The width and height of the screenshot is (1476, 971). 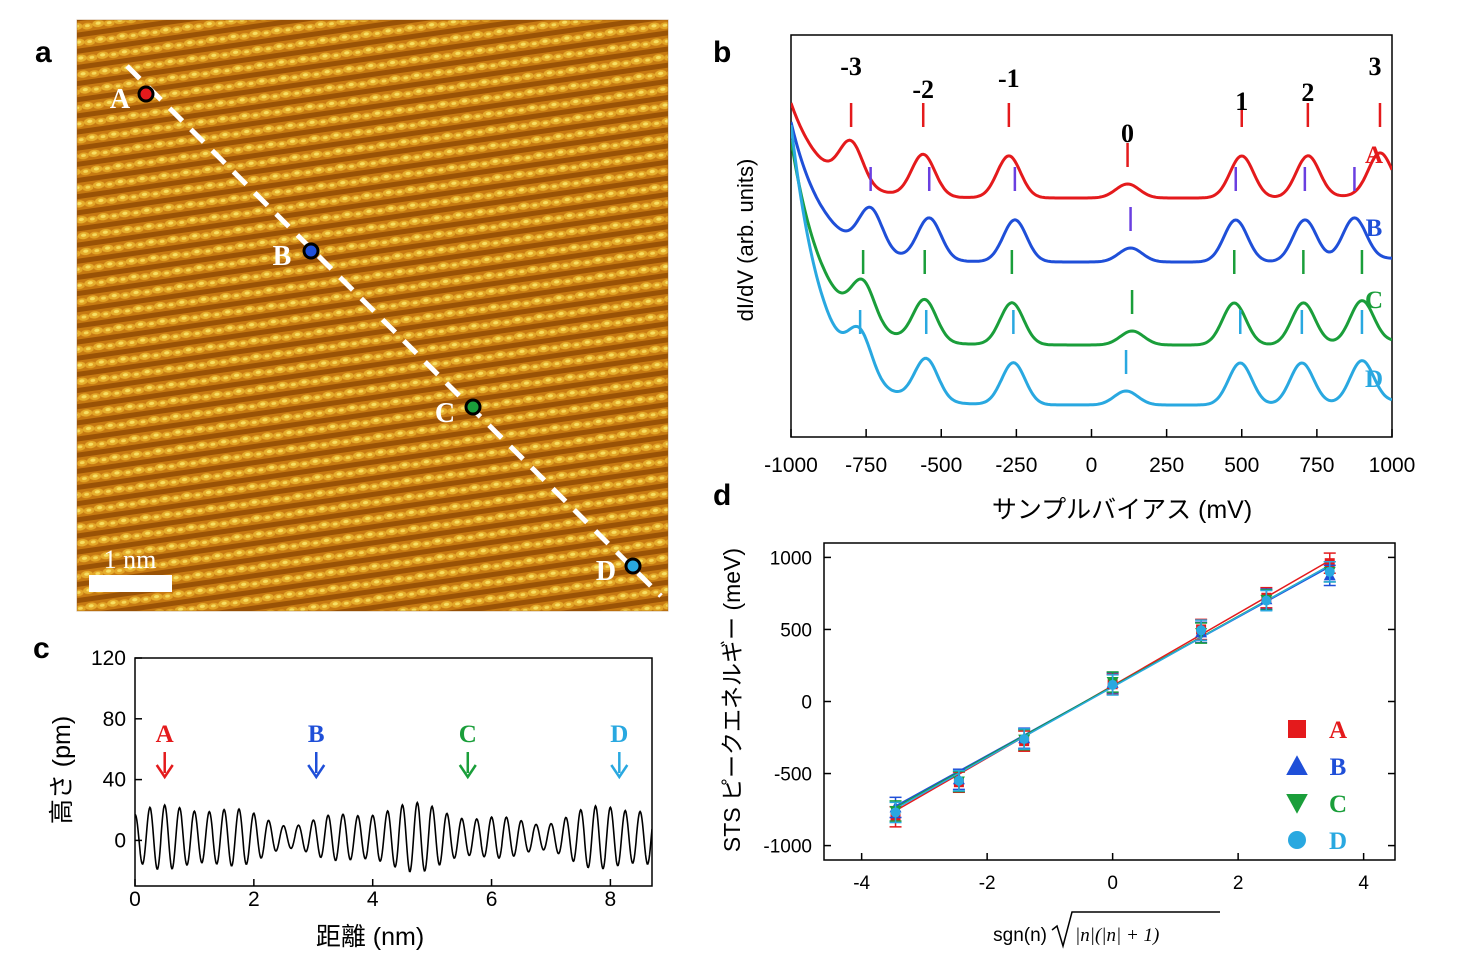 What do you see at coordinates (393, 836) in the screenshot?
I see `c-height-profile` at bounding box center [393, 836].